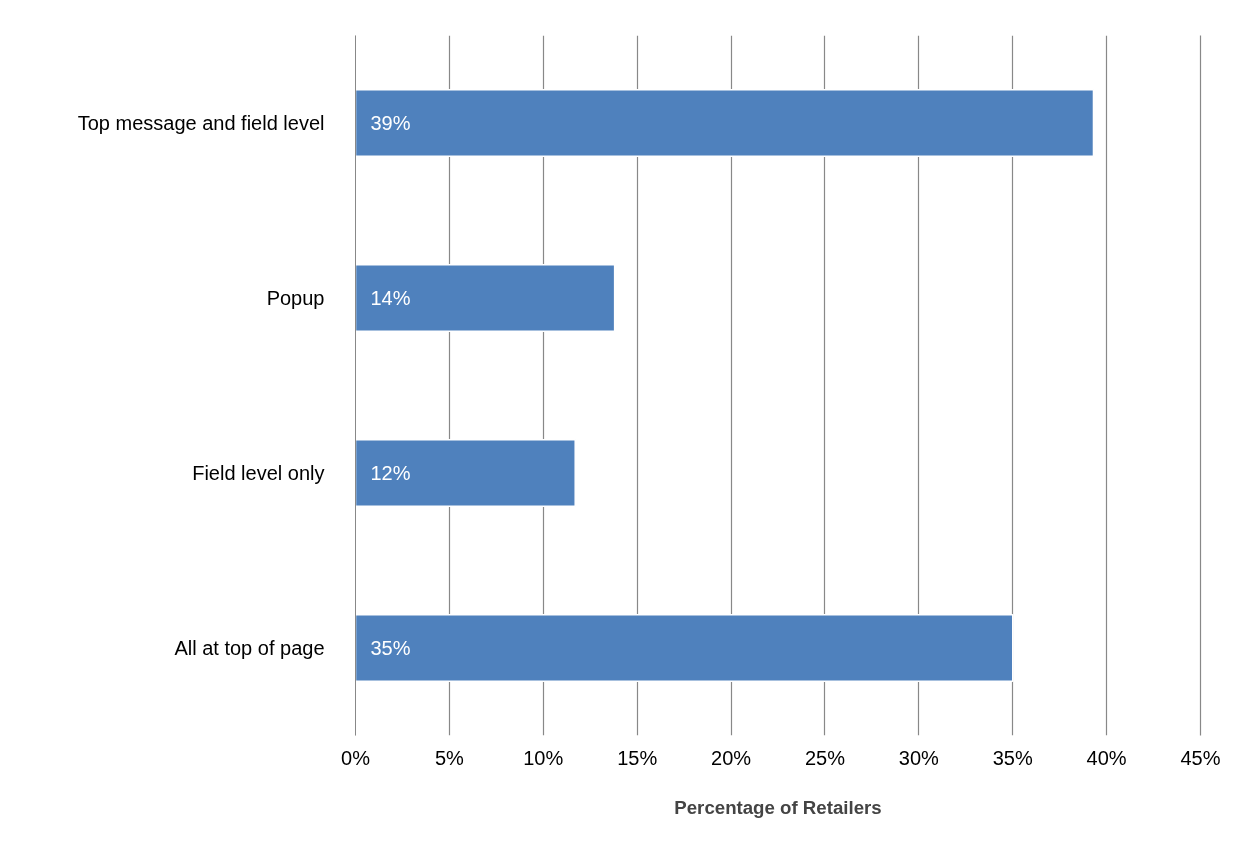 This screenshot has width=1255, height=867. Describe the element at coordinates (390, 298) in the screenshot. I see `data-label: 14%` at that location.